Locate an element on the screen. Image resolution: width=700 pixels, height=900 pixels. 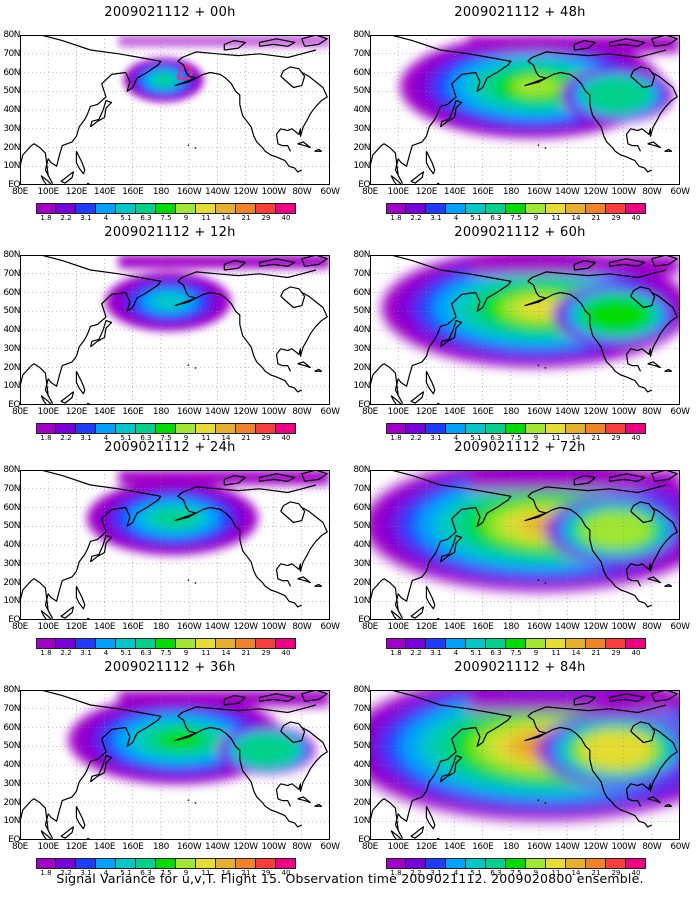
latitude-tick-label: 50N is located at coordinates (361, 526).